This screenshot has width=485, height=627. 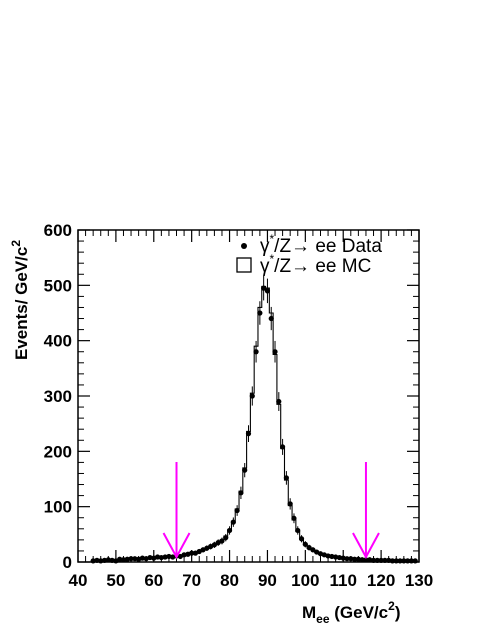 I want to click on y-tick-label: 300, so click(x=58, y=396).